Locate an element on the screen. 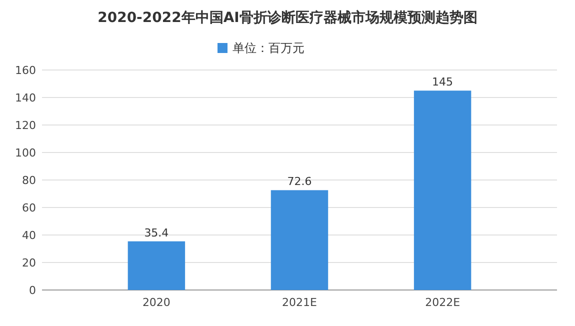 Image resolution: width=575 pixels, height=326 pixels. y-tick-label: 60 is located at coordinates (29, 208).